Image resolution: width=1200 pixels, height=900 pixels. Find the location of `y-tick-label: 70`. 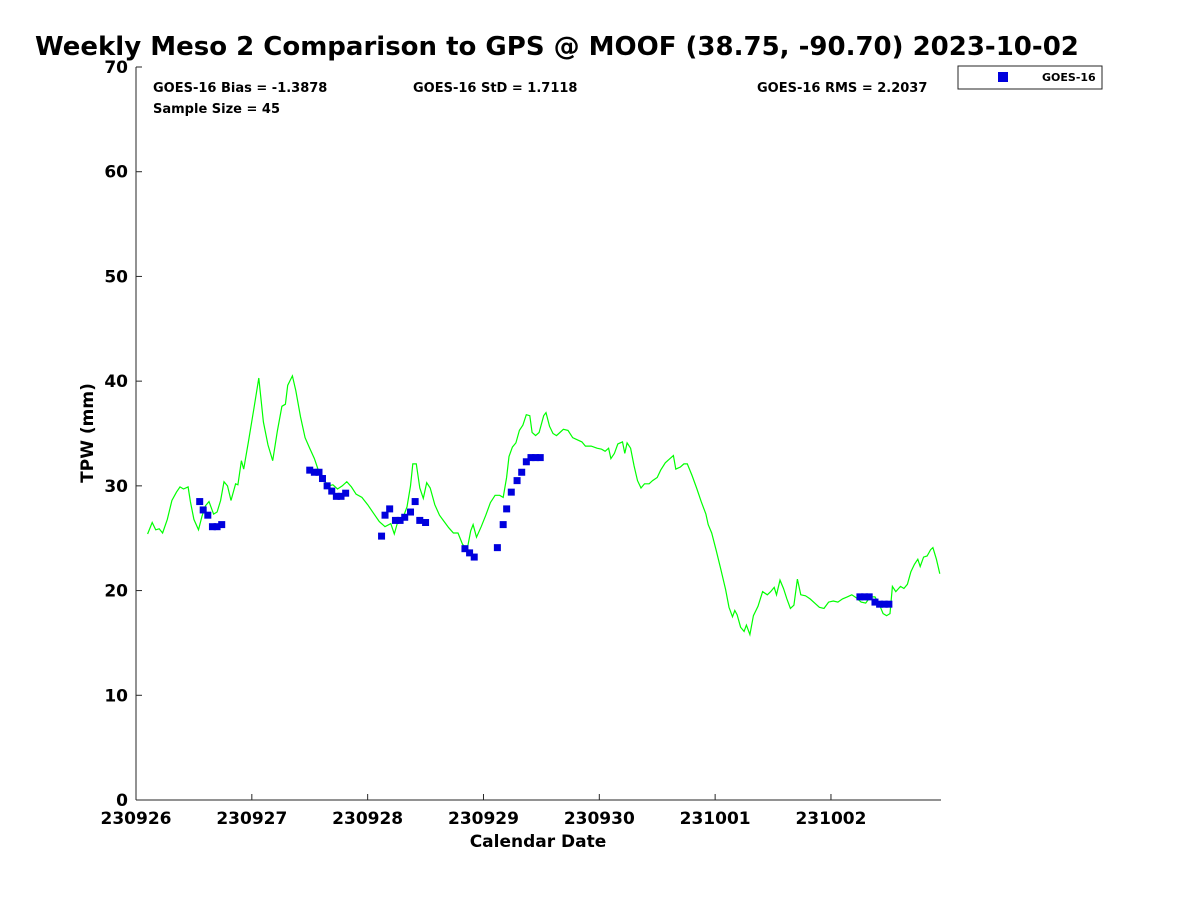

y-tick-label: 70 is located at coordinates (116, 68).